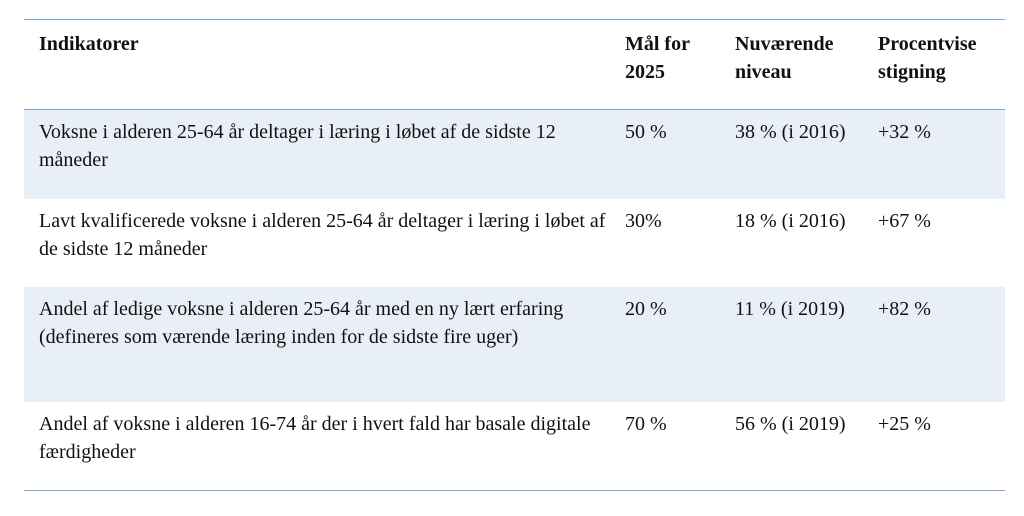 The image size is (1024, 516). What do you see at coordinates (904, 132) in the screenshot?
I see `increase-cell: +32 %` at bounding box center [904, 132].